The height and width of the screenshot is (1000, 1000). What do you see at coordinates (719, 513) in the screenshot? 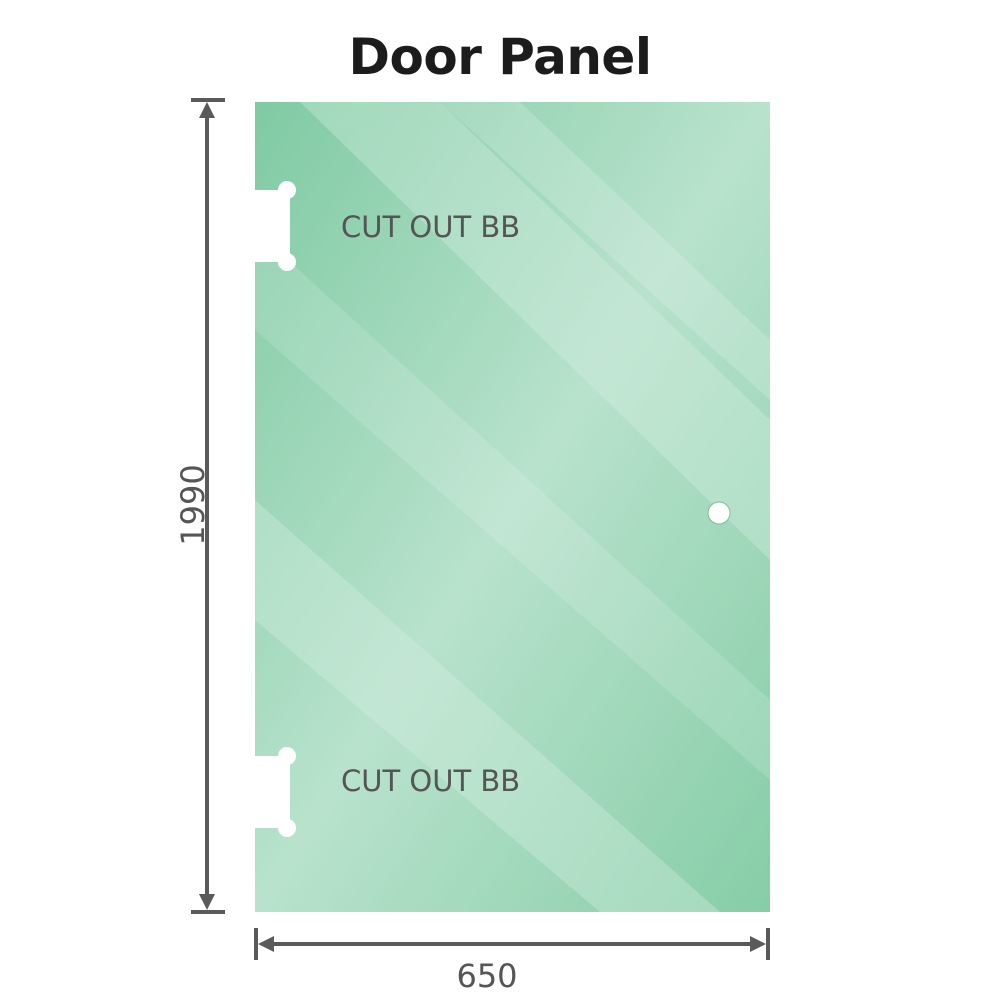
I see `handle-hole` at bounding box center [719, 513].